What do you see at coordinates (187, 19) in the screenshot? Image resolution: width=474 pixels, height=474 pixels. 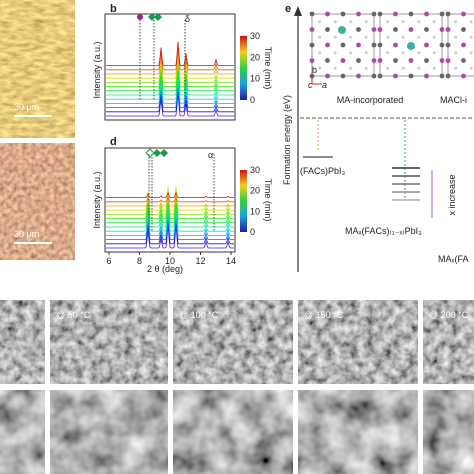 I see `phase-label: δ` at bounding box center [187, 19].